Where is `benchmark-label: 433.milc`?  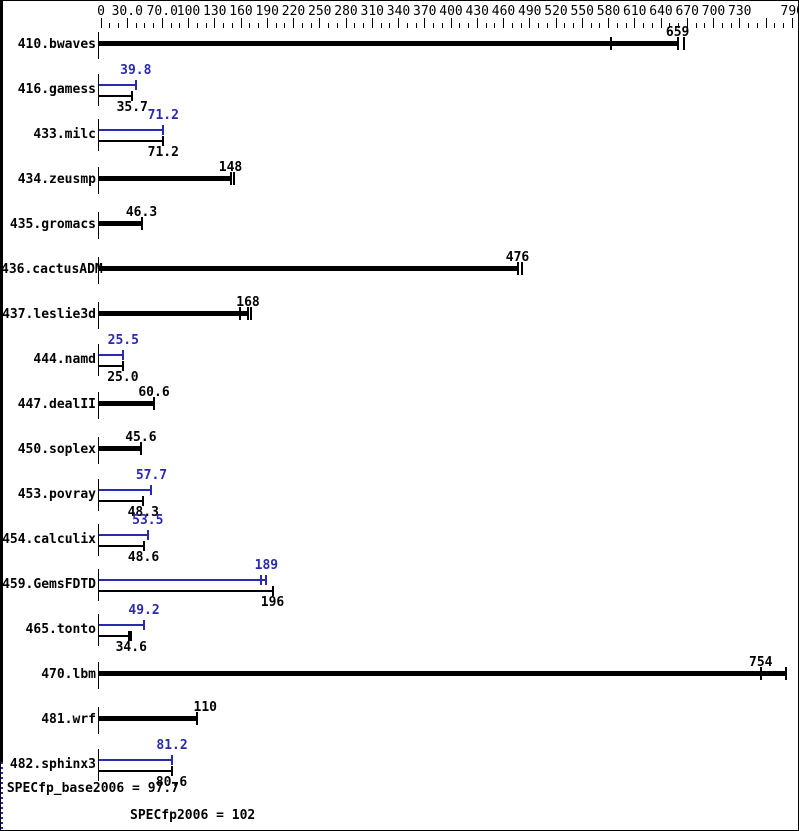
benchmark-label: 433.milc is located at coordinates (64, 134).